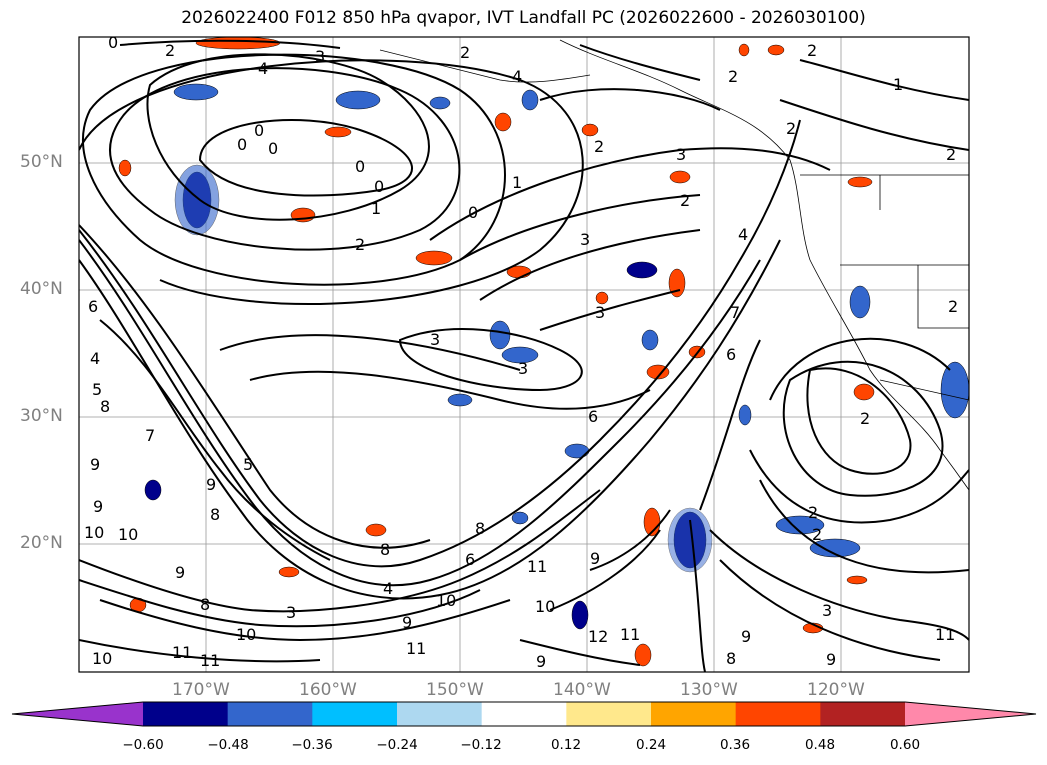 The image size is (1047, 765). I want to click on lat-label-40n: 40°N, so click(41, 289).